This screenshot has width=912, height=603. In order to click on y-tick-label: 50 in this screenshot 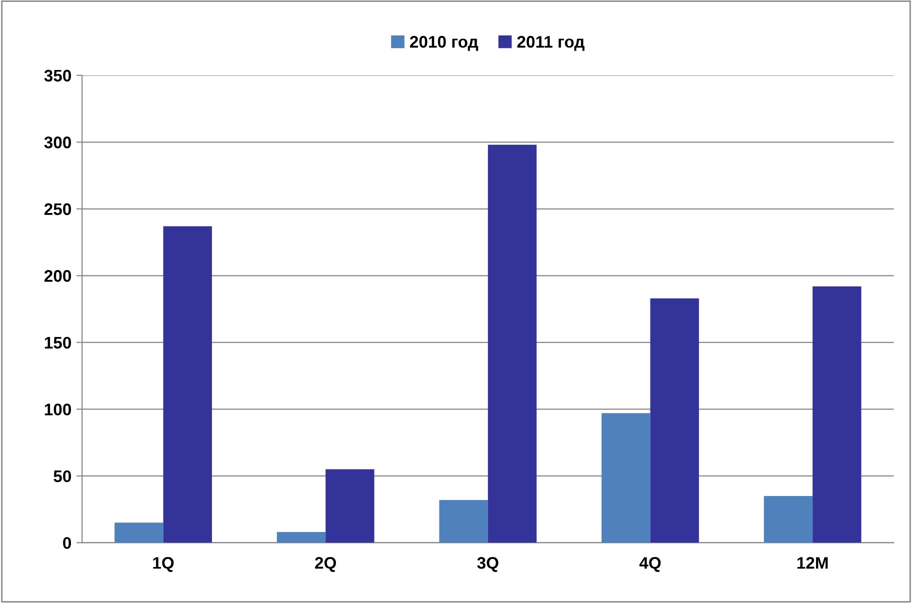, I will do `click(62, 476)`.